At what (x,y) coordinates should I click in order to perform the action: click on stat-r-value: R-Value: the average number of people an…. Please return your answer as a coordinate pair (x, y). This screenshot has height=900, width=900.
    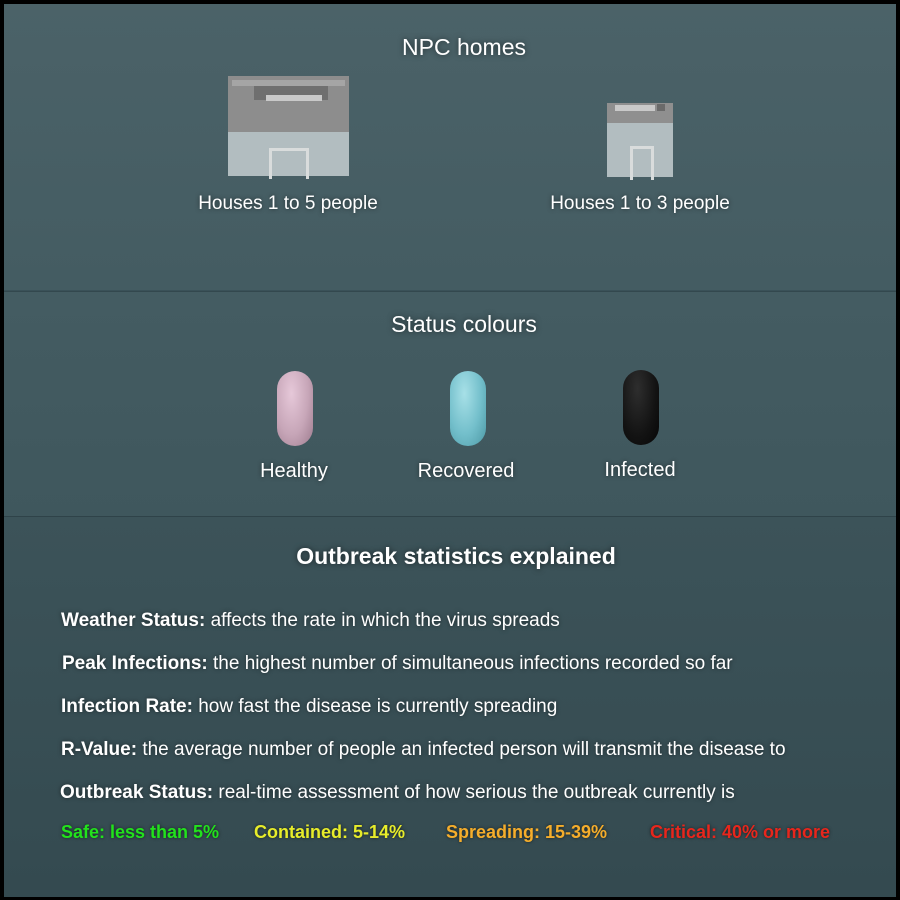
    Looking at the image, I should click on (423, 750).